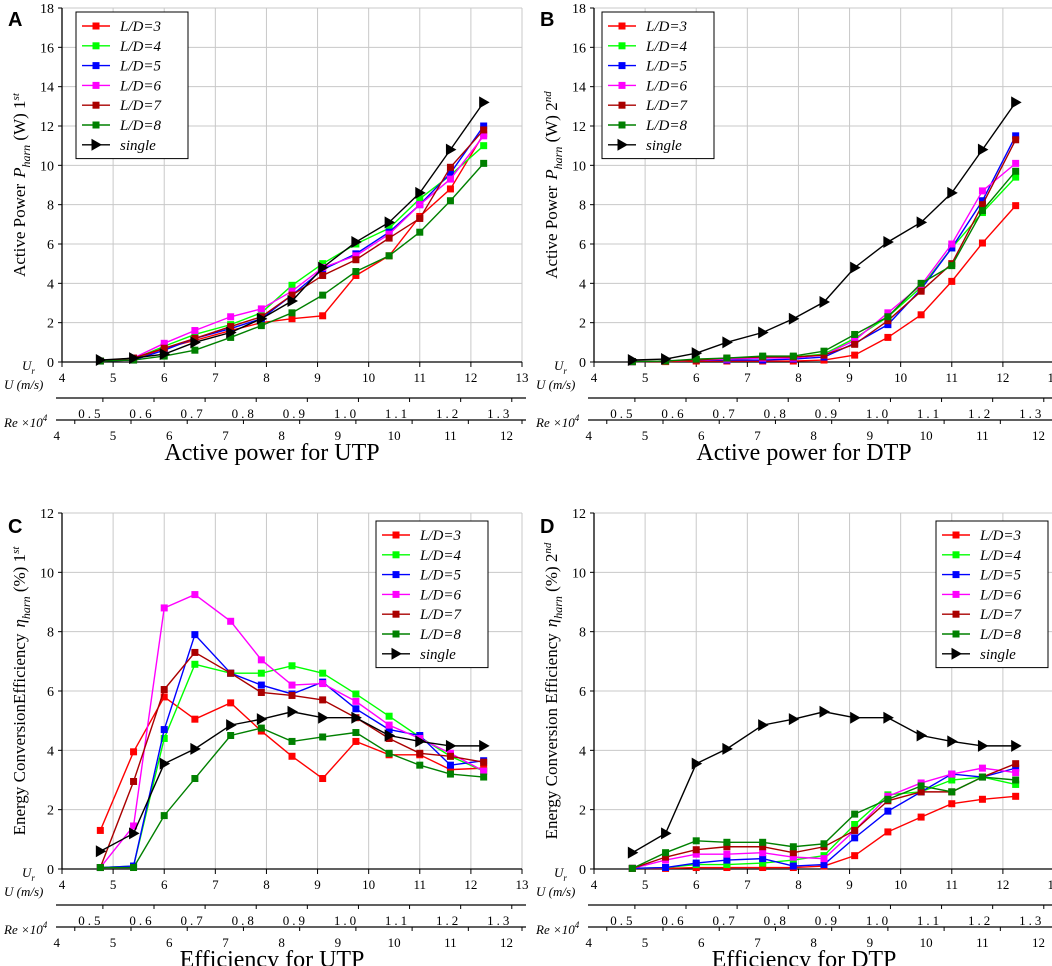 This screenshot has width=1052, height=966. What do you see at coordinates (547, 20) in the screenshot?
I see `panel-letter: B` at bounding box center [547, 20].